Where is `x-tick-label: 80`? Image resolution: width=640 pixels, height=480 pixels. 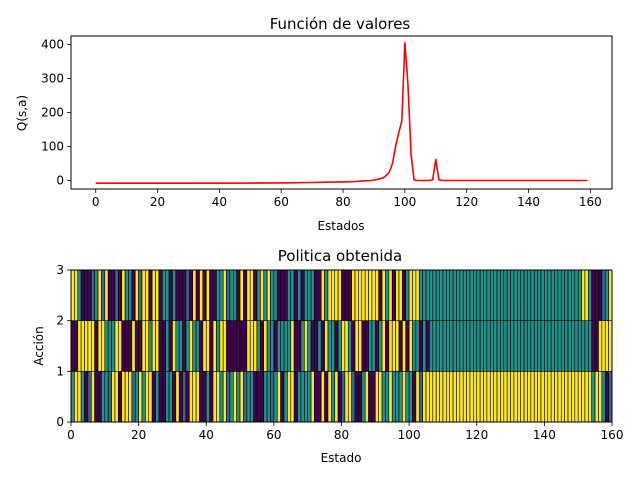
x-tick-label: 80 is located at coordinates (341, 435).